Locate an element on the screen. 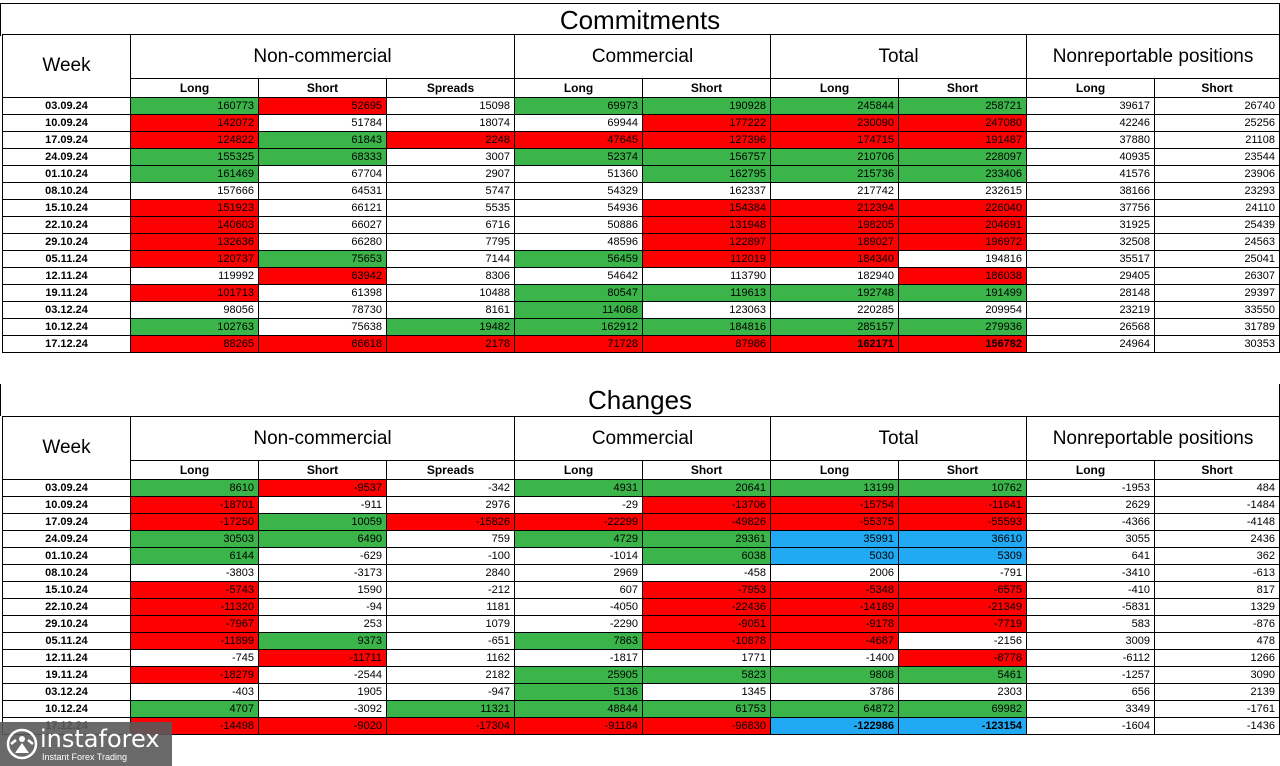 The image size is (1280, 766). value-cell: -3803 is located at coordinates (194, 573).